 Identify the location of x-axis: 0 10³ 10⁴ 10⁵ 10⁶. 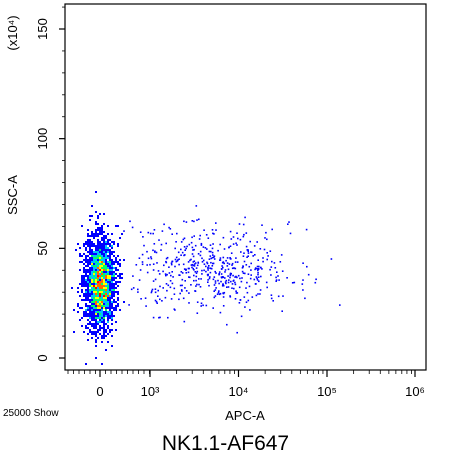
(246, 384).